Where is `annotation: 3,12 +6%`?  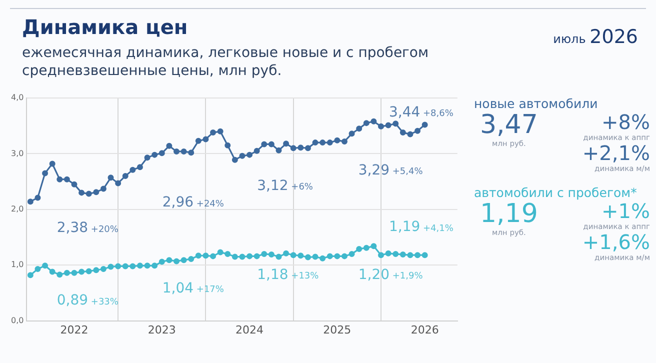
annotation: 3,12 +6% is located at coordinates (285, 186).